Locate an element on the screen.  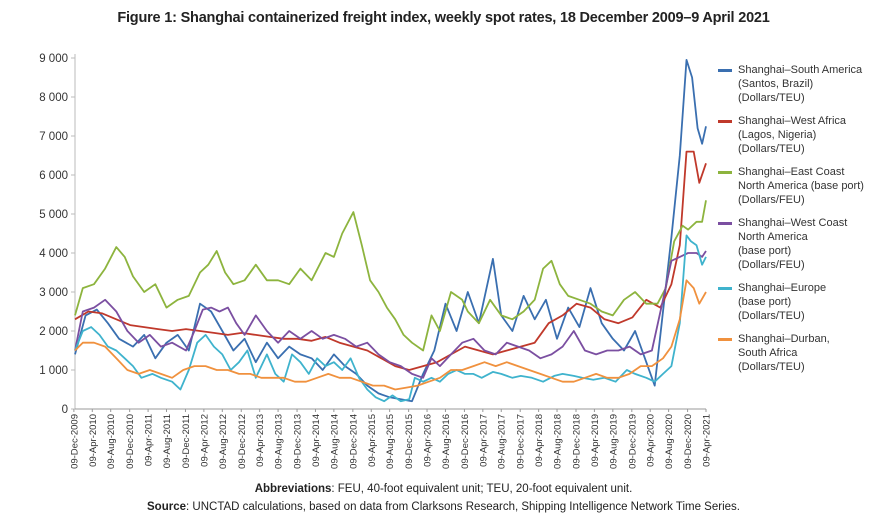
x-tick-label: 09-Aug-2014 is located at coordinates (334, 441).